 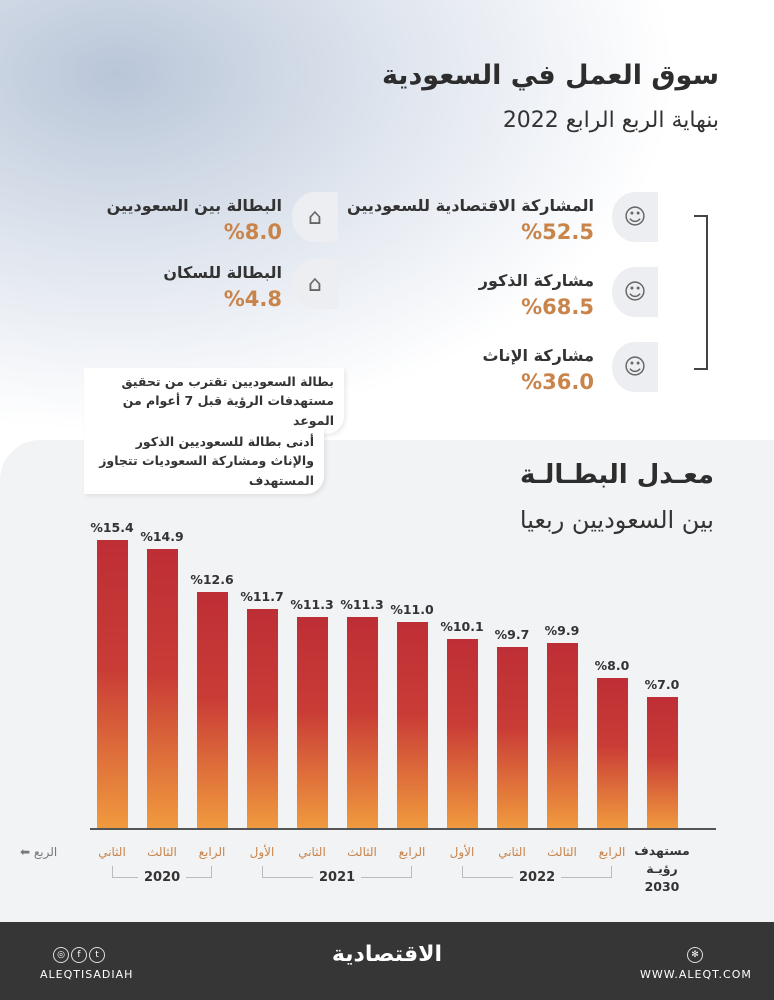 I want to click on page-title: سوق العمل في السعودية, so click(x=550, y=75).